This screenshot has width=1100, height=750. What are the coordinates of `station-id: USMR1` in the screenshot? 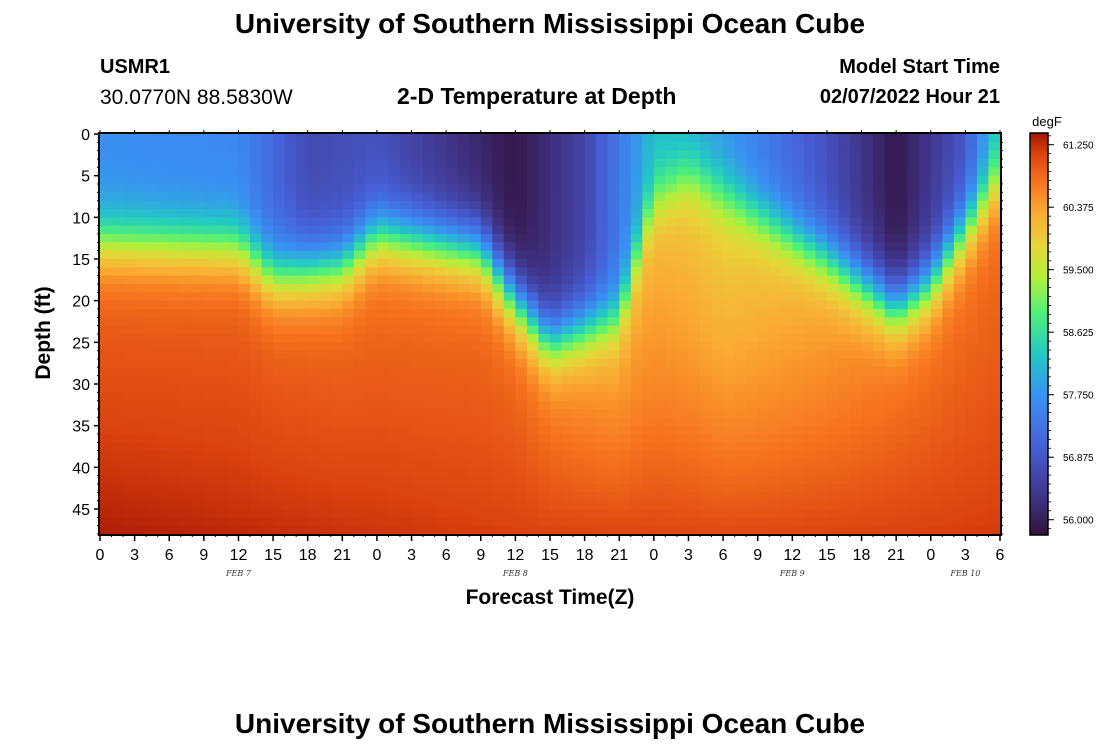 It's located at (135, 67).